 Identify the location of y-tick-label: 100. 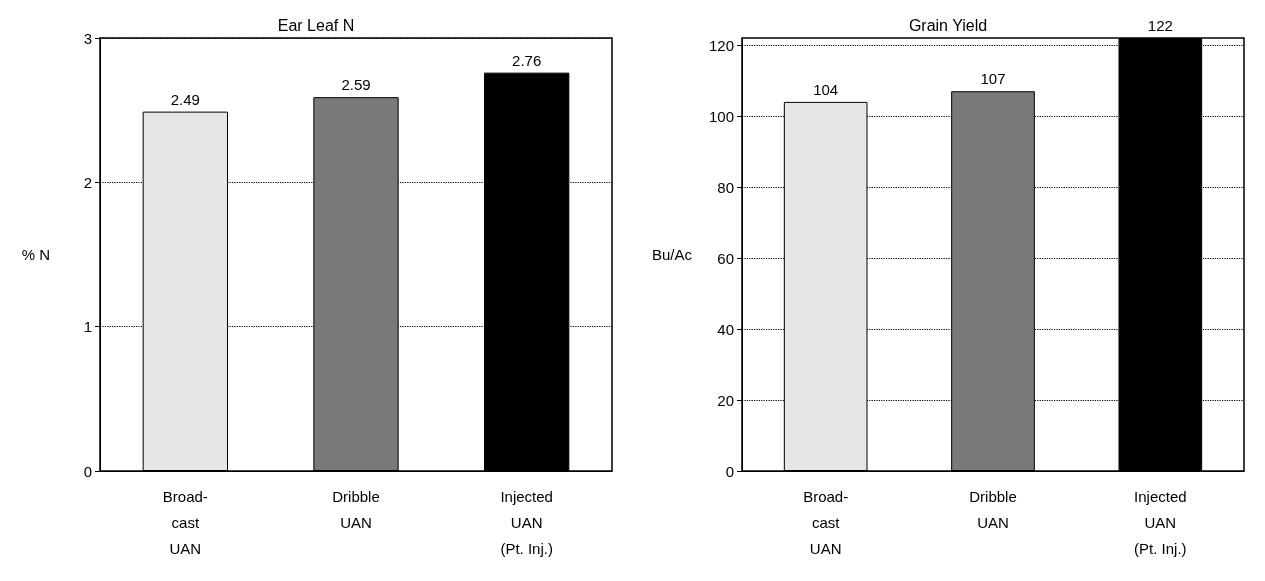
(721, 116).